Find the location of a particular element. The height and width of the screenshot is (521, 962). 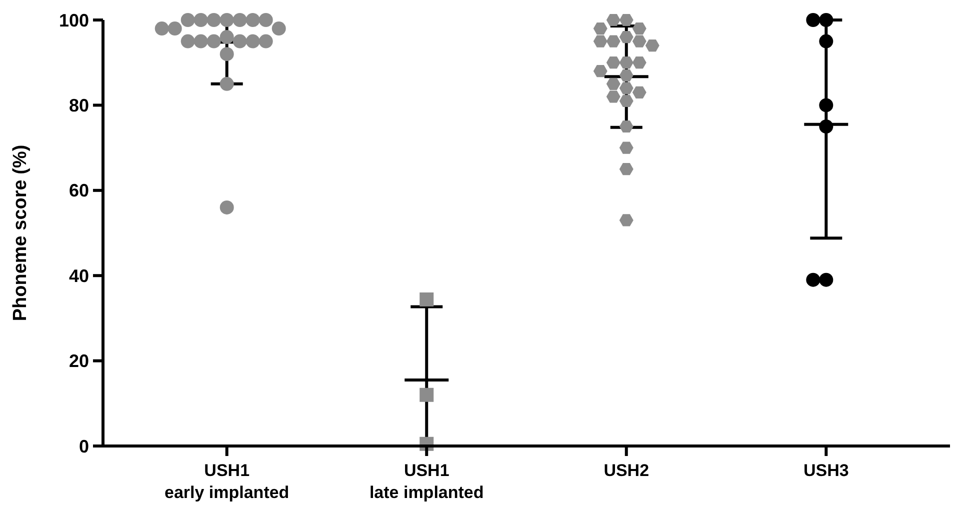

x-tick-label: USH3 is located at coordinates (826, 470).